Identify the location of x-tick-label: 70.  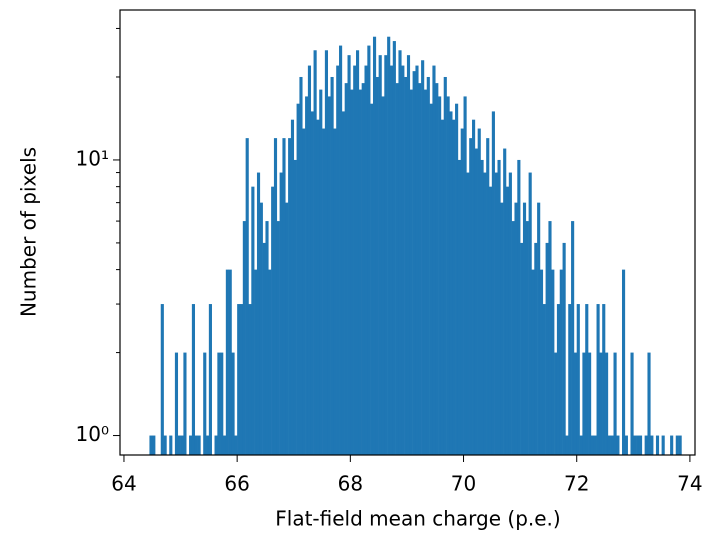
(463, 484).